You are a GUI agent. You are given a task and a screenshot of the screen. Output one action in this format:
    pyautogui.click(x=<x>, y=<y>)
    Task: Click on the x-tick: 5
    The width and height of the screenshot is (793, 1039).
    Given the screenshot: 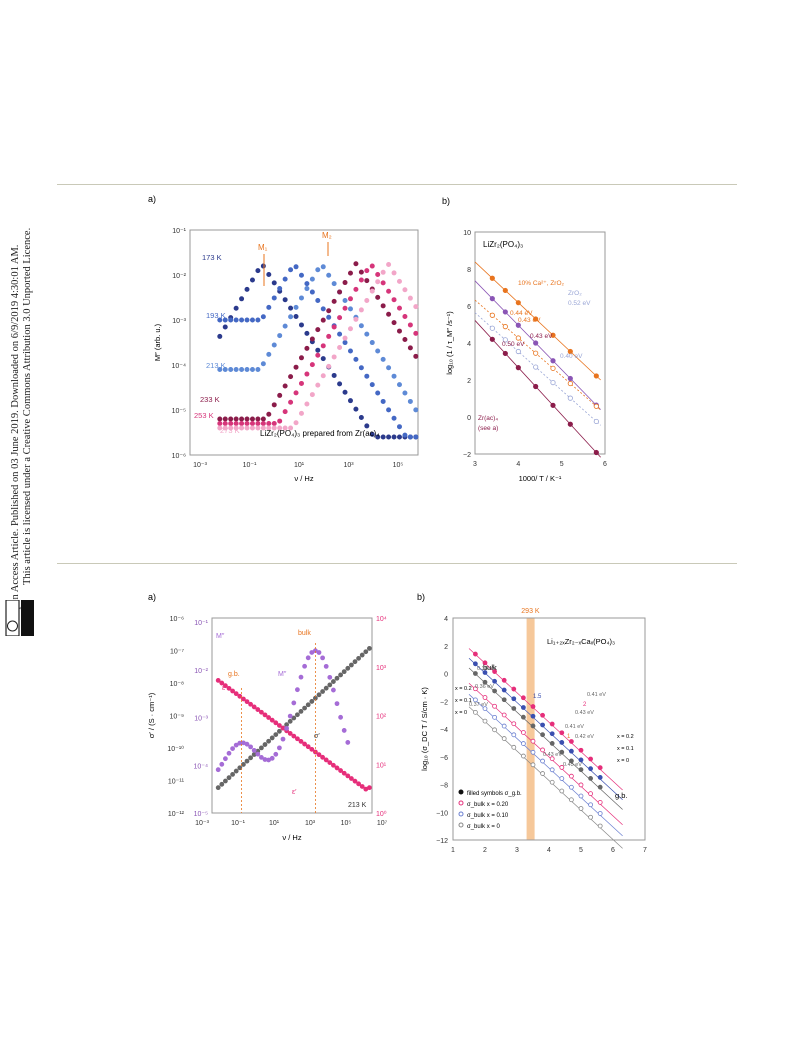 What is the action you would take?
    pyautogui.click(x=581, y=850)
    